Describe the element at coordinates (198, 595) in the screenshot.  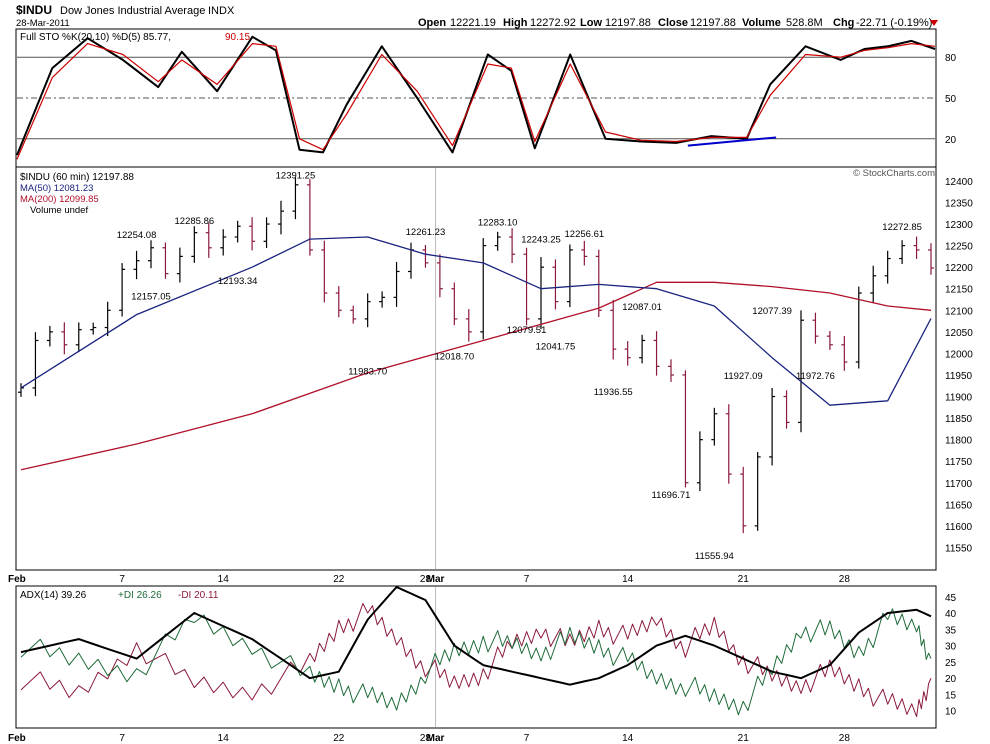
I see `mdi-legend: -DI 20.11` at that location.